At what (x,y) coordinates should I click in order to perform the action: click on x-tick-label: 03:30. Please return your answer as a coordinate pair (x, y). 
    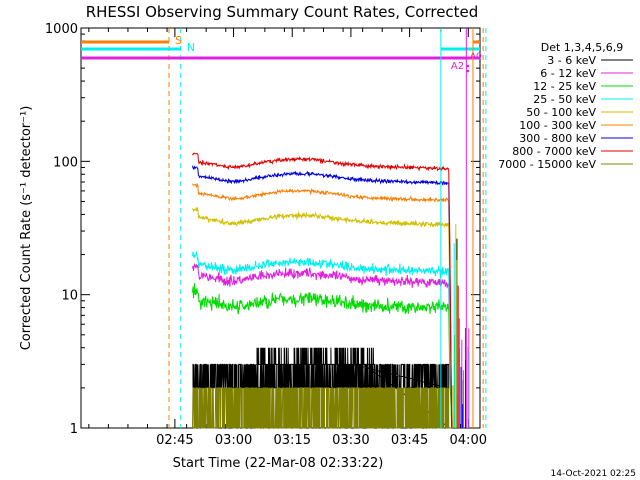
    Looking at the image, I should click on (350, 440).